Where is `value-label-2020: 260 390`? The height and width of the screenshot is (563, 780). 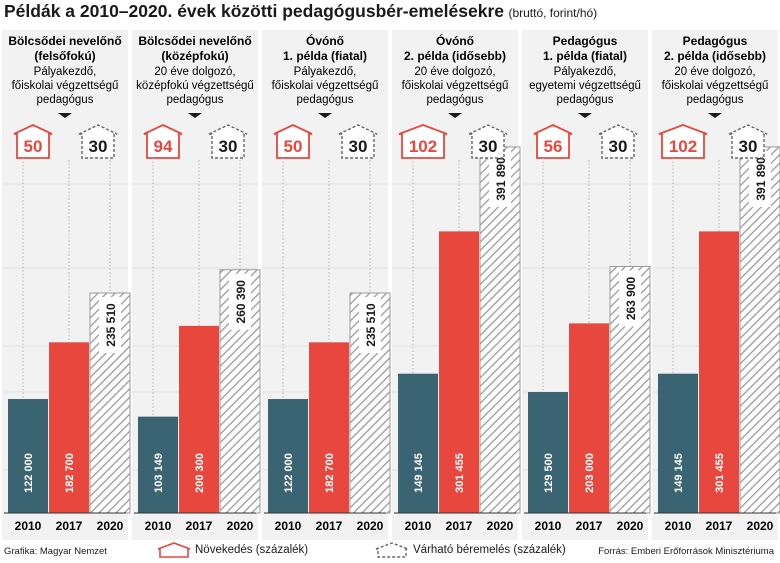 value-label-2020: 260 390 is located at coordinates (241, 302).